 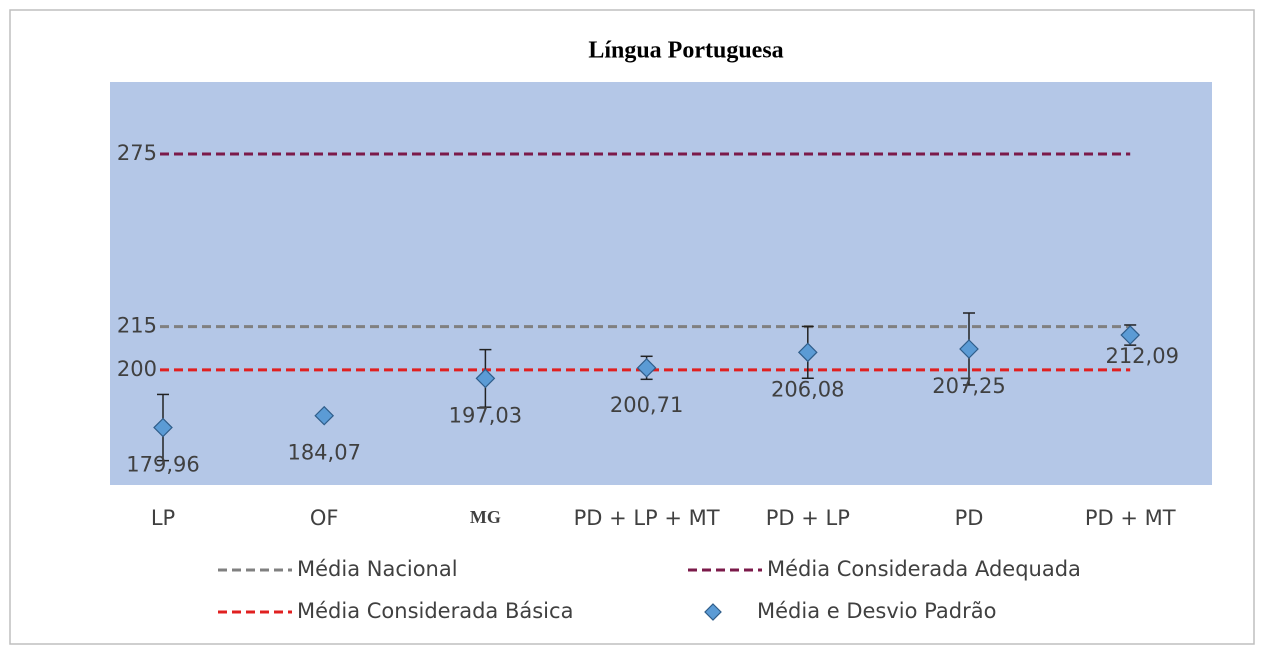 What do you see at coordinates (1130, 518) in the screenshot?
I see `x-tick-label: PD + MT` at bounding box center [1130, 518].